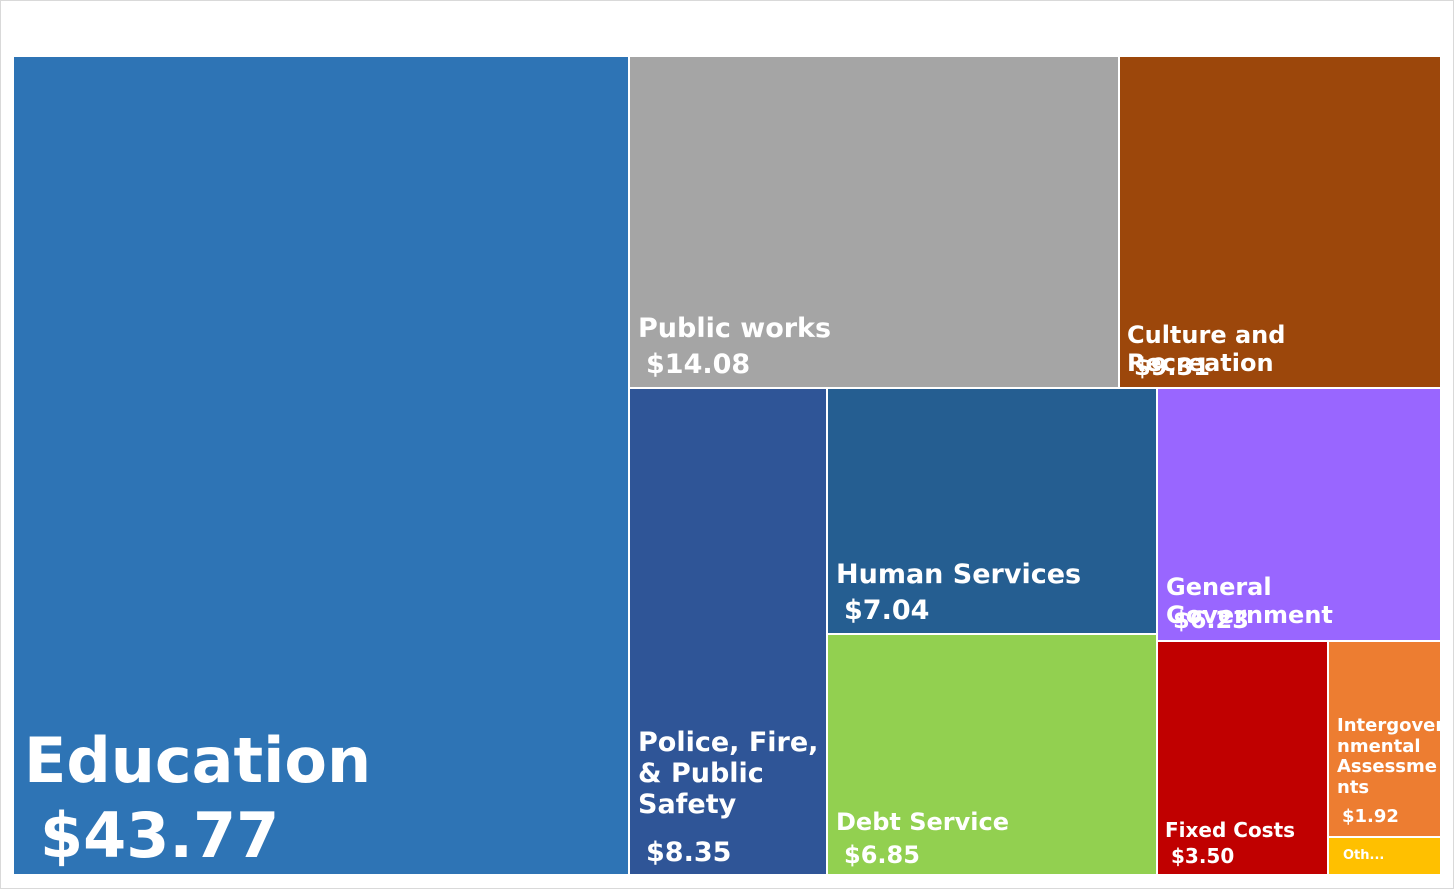 The width and height of the screenshot is (1454, 889). What do you see at coordinates (1299, 514) in the screenshot?
I see `treemap-tile-general-government: General Government $6.23` at bounding box center [1299, 514].